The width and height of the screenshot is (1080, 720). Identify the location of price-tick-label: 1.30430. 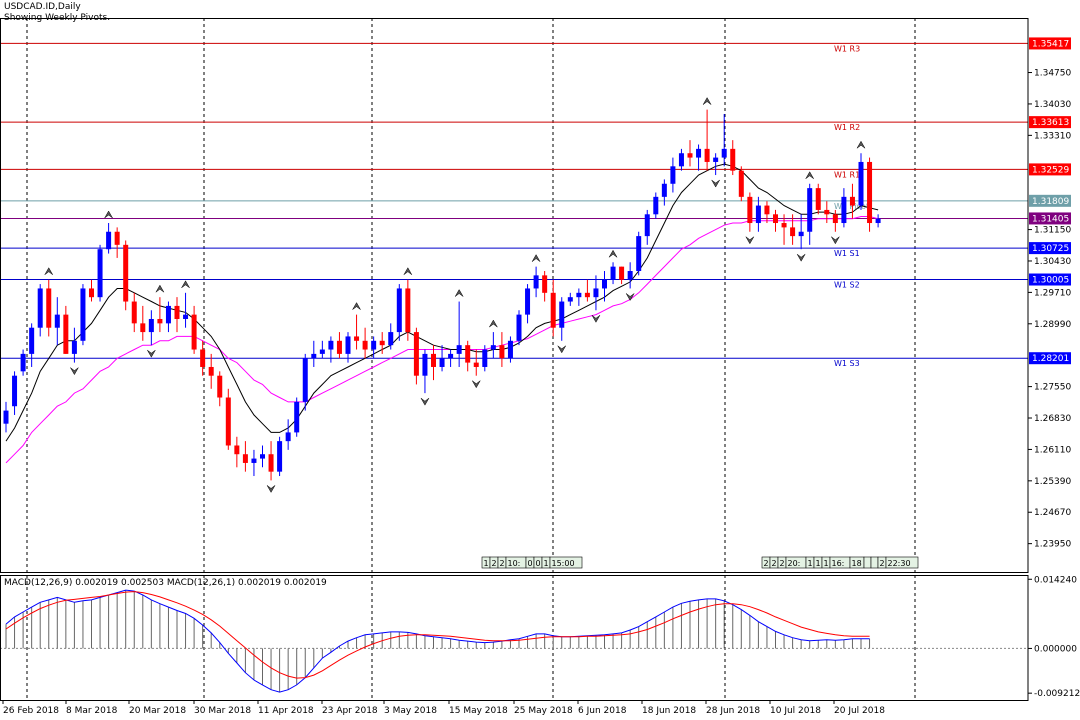
(1052, 262).